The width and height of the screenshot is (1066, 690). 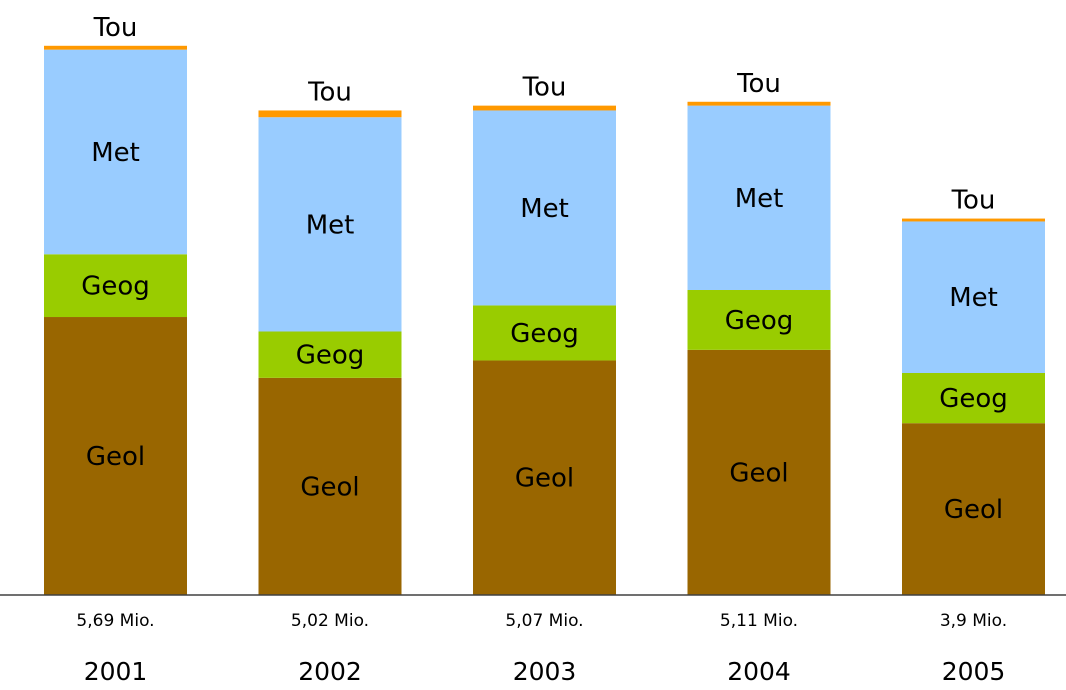 I want to click on bar-segment-tou-2002, so click(x=330, y=114).